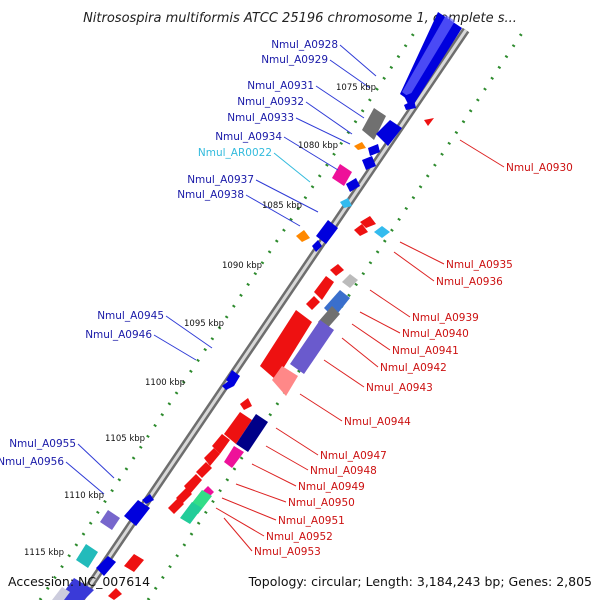 Image resolution: width=600 pixels, height=600 pixels. I want to click on gene-label-nmul-a0940: Nmul_A0940, so click(435, 334).